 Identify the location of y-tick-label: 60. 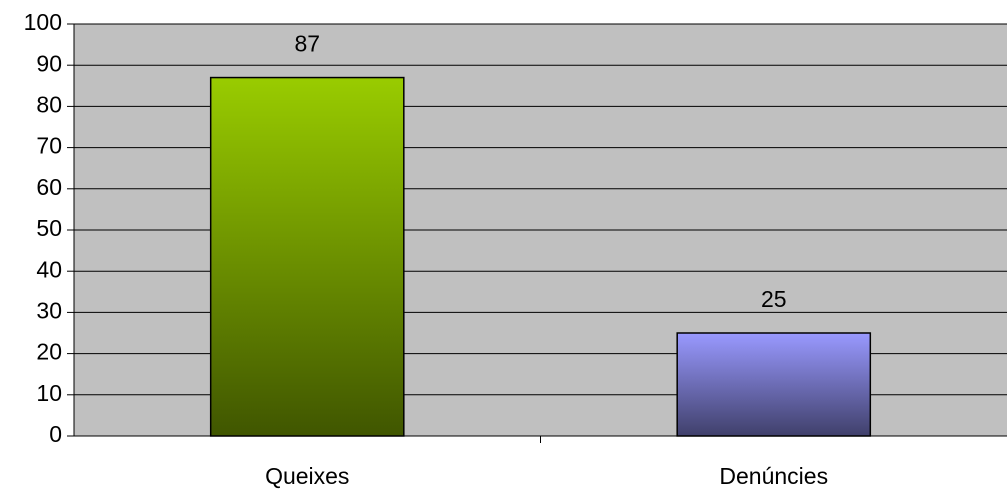
(49, 187).